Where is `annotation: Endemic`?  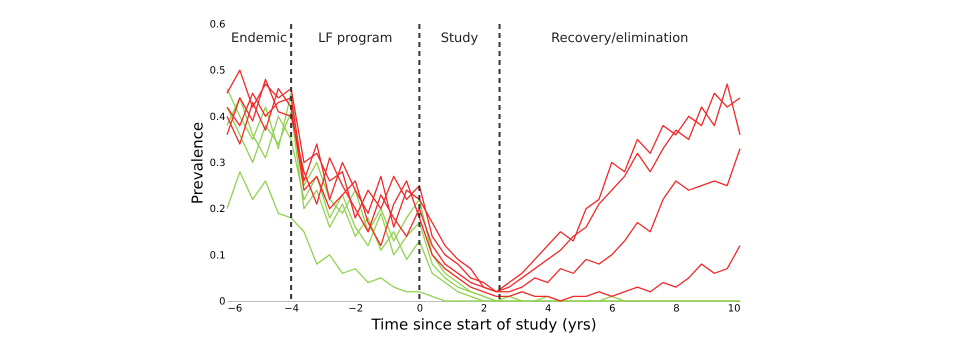 annotation: Endemic is located at coordinates (259, 38).